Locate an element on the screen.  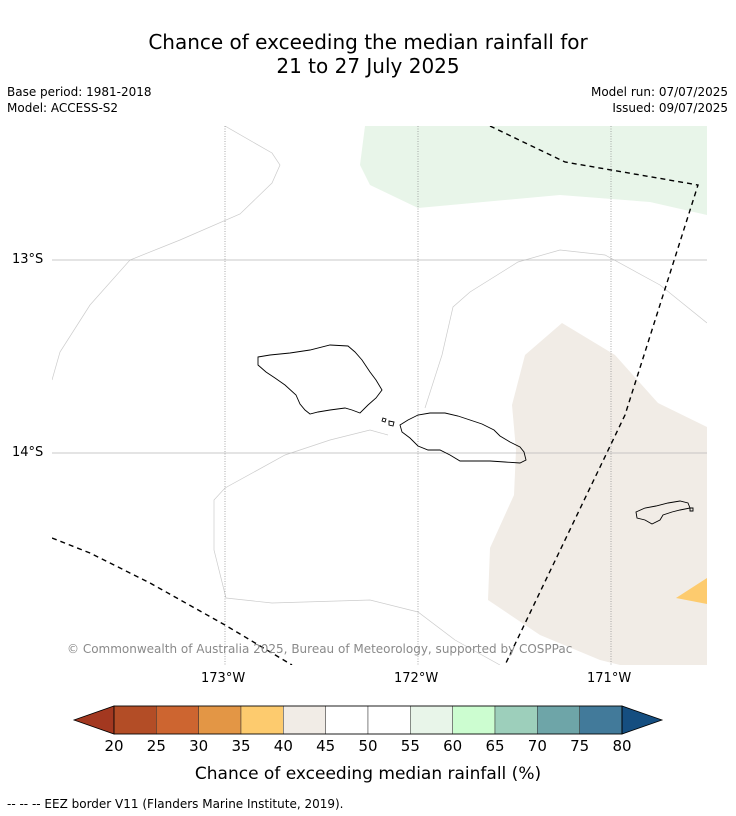
region-beige is located at coordinates (597, 494).